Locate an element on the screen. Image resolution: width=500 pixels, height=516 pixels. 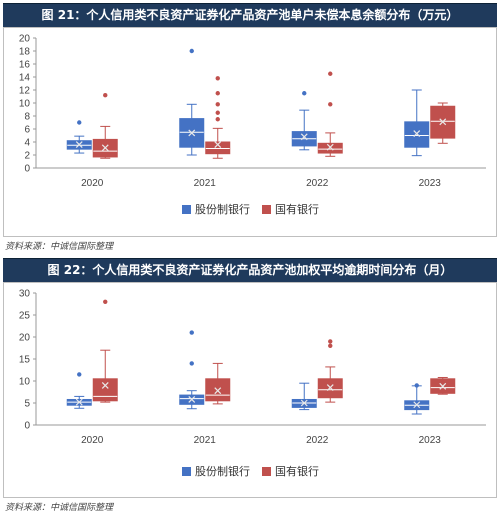
box-股份制银行 is located at coordinates (417, 134).